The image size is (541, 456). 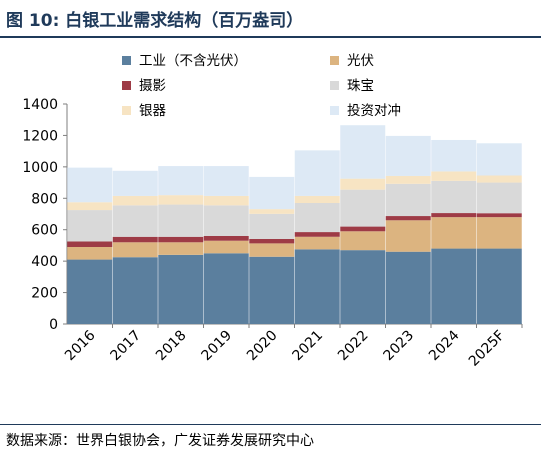 I want to click on legend-label: 银器, so click(x=152, y=111).